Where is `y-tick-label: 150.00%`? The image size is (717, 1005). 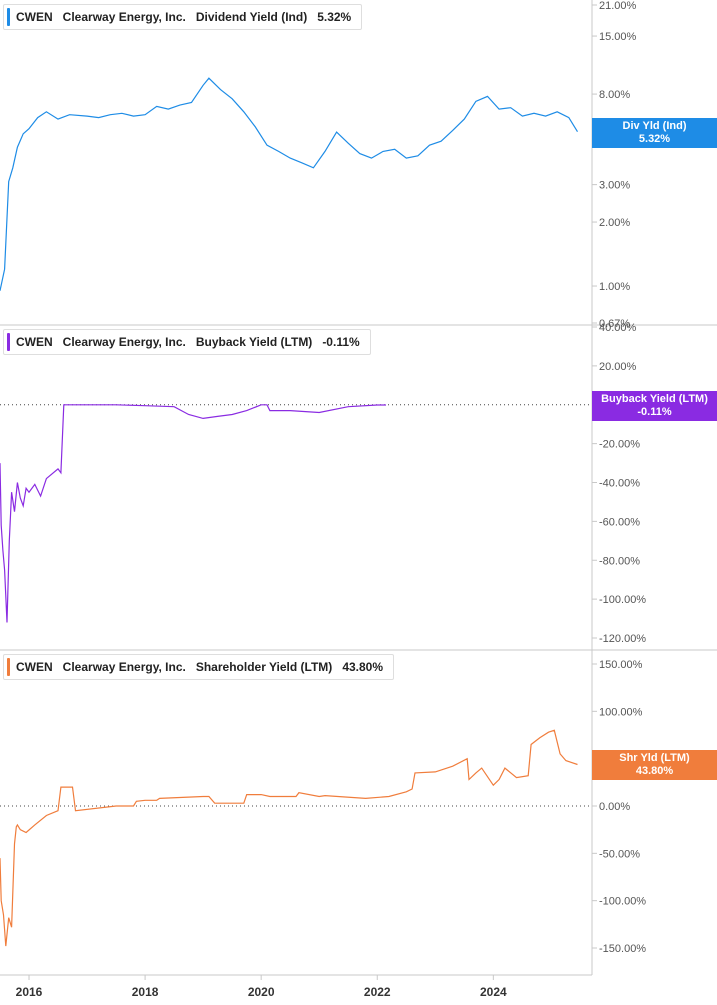 y-tick-label: 150.00% is located at coordinates (621, 665).